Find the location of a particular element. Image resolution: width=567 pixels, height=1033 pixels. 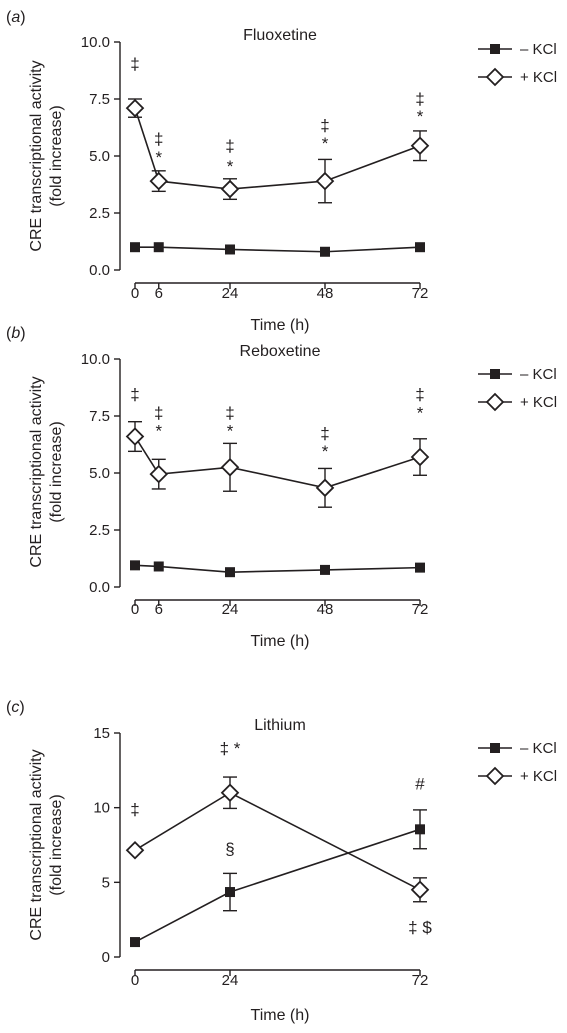

significance-mark: ‡ * is located at coordinates (230, 748).